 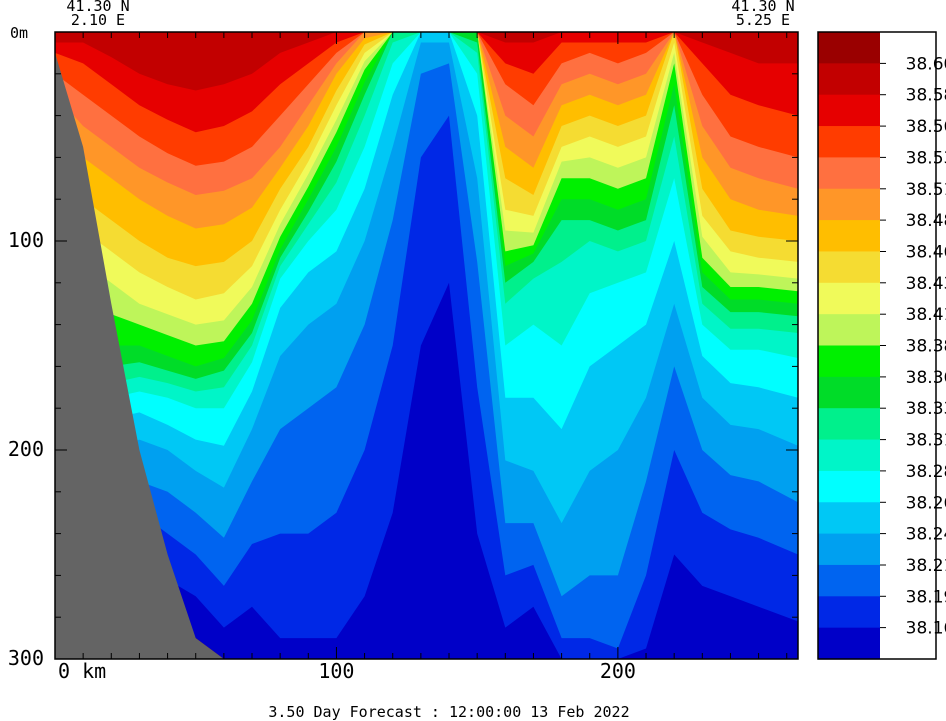 What do you see at coordinates (336, 671) in the screenshot?
I see `x-tick-label: 100` at bounding box center [336, 671].